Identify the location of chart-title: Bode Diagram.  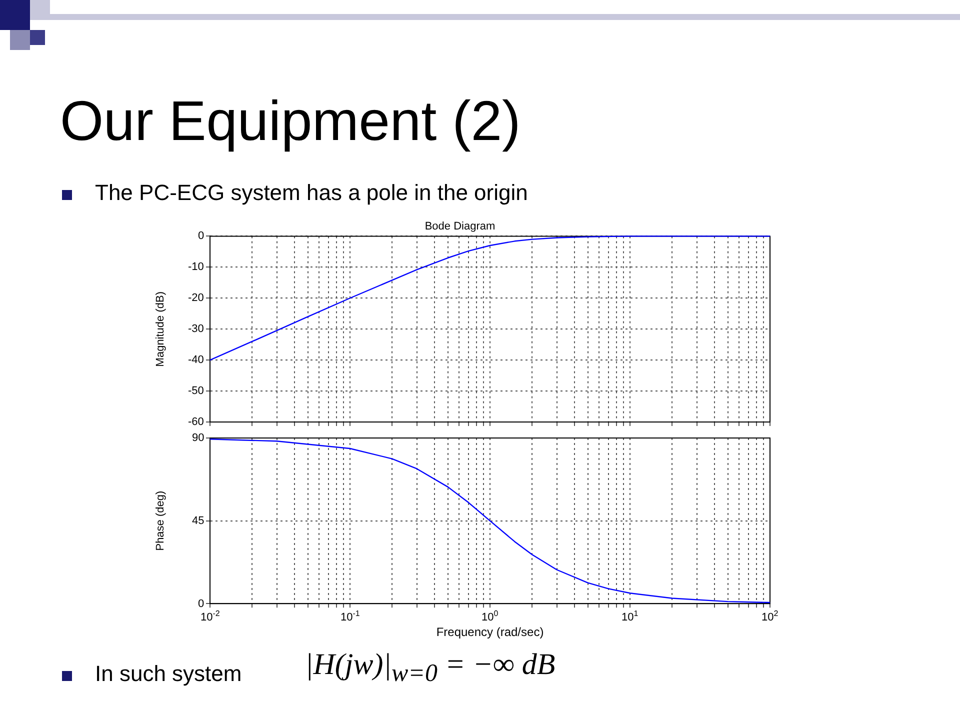
(460, 226).